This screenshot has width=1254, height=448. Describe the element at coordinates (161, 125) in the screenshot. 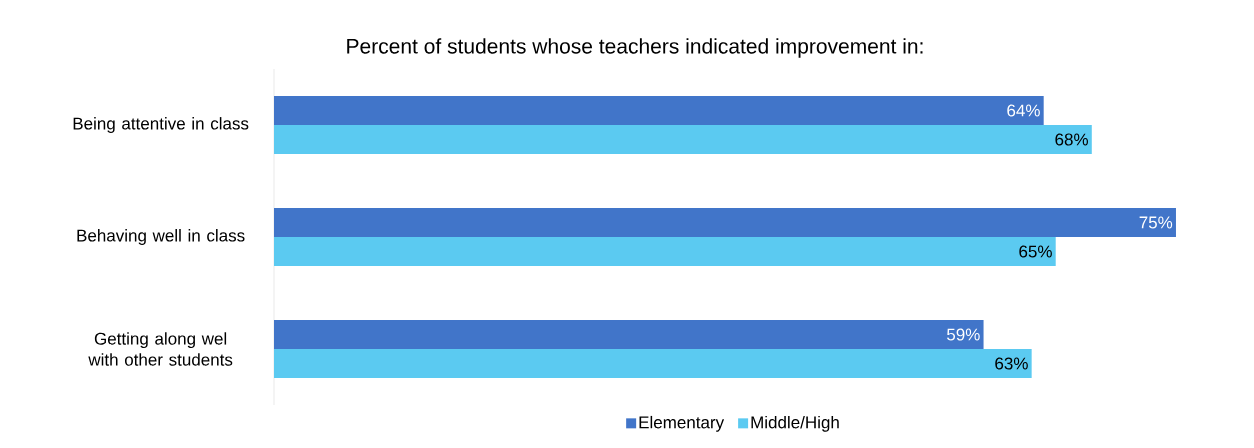

I see `y-tick-label: Being attentive in class` at that location.